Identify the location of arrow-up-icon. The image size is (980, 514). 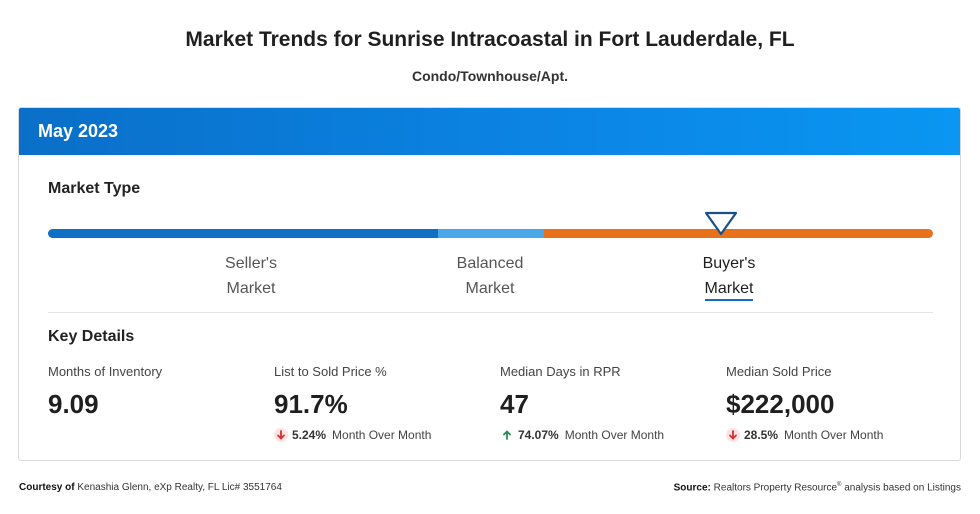
(507, 435).